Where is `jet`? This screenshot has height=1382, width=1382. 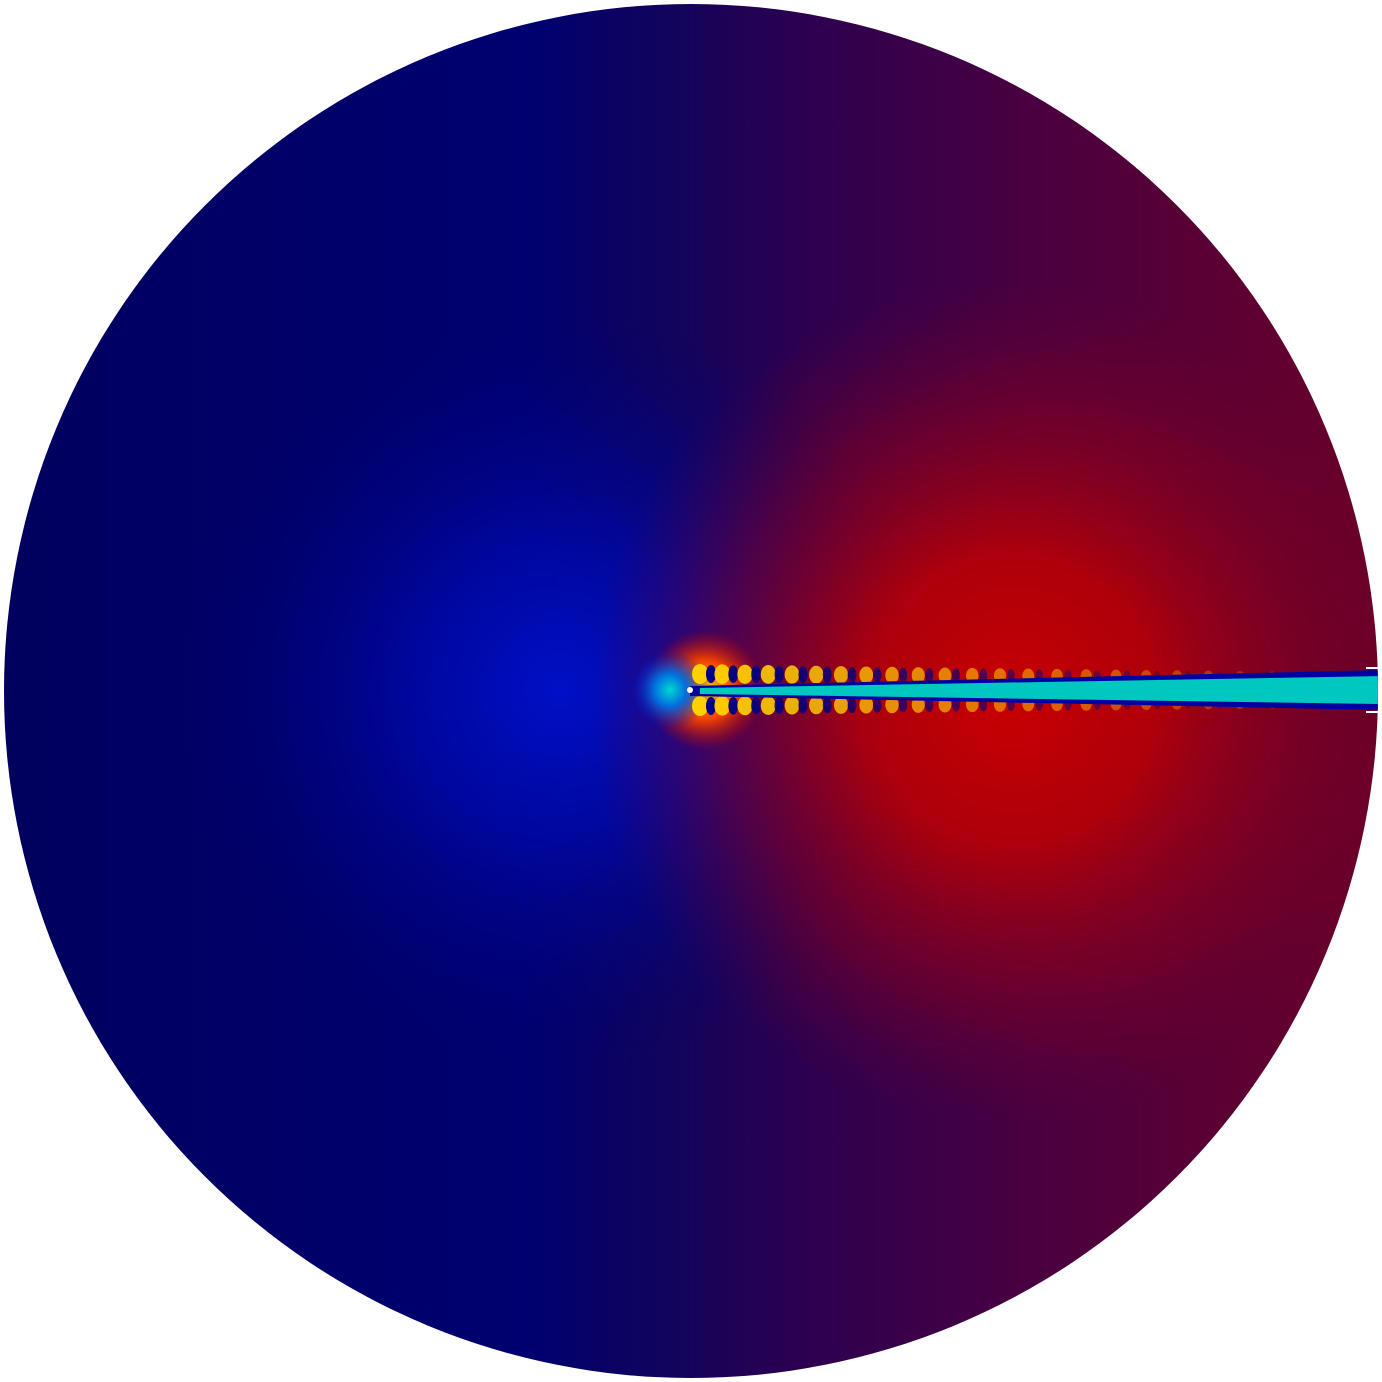 jet is located at coordinates (1039, 690).